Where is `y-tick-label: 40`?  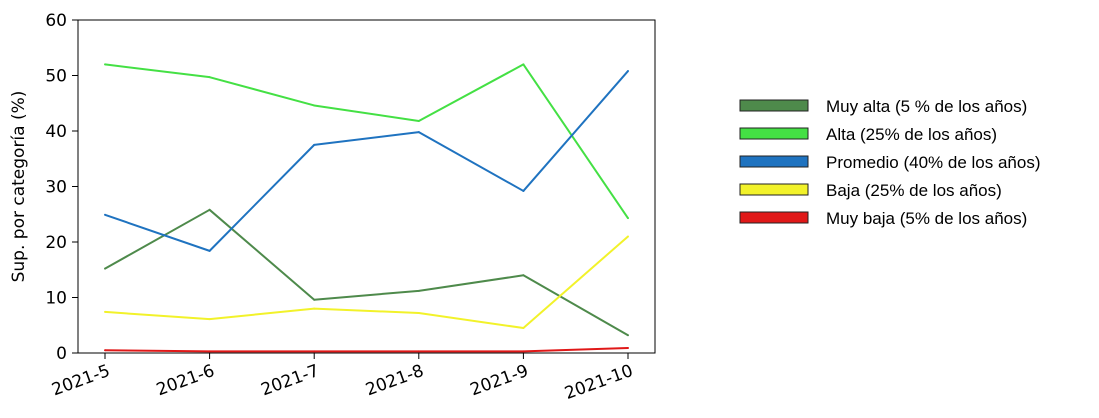 y-tick-label: 40 is located at coordinates (56, 132).